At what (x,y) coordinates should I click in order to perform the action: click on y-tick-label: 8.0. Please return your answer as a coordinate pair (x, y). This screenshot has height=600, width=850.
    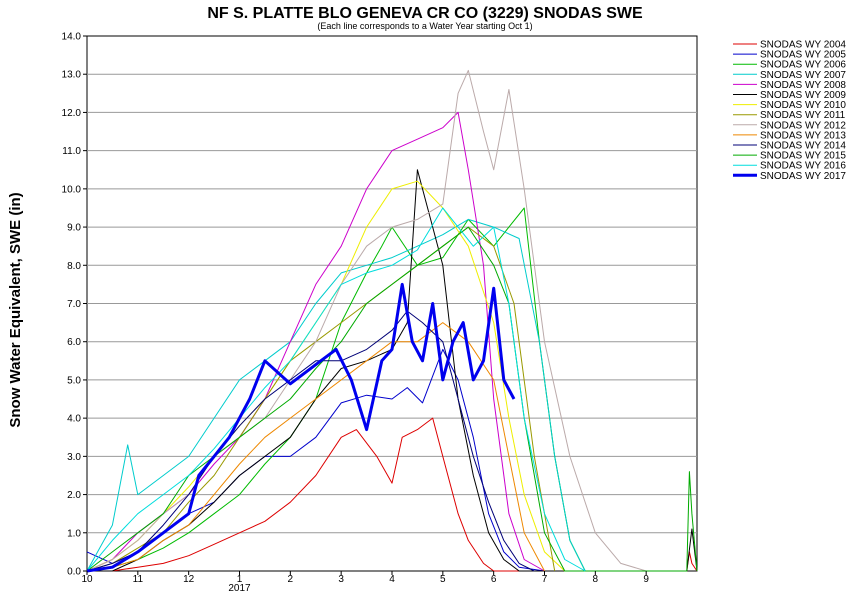
    Looking at the image, I should click on (74, 266).